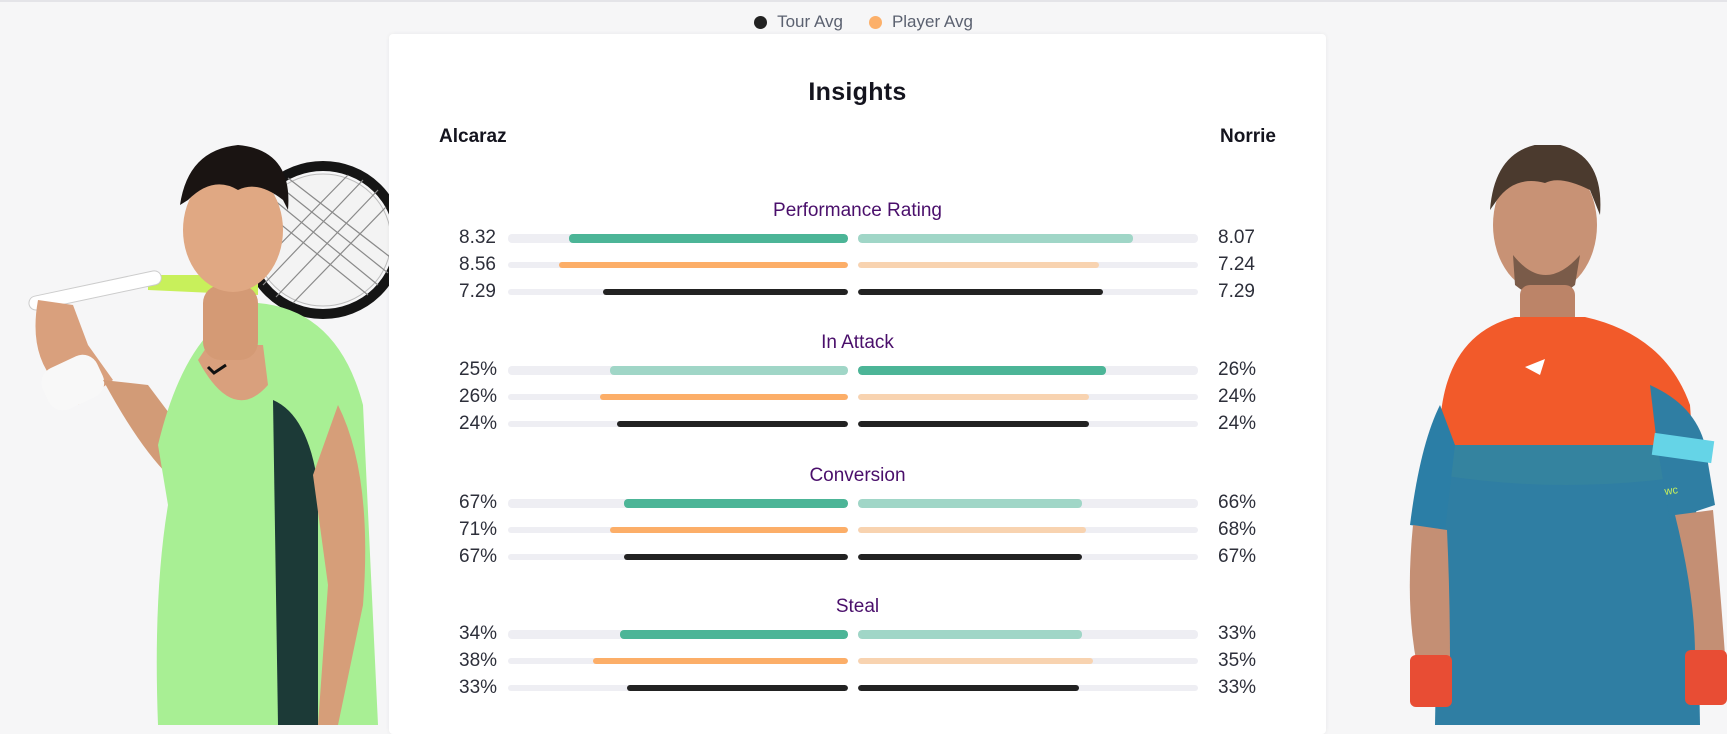  What do you see at coordinates (477, 264) in the screenshot?
I see `stat-value-left: 8.56` at bounding box center [477, 264].